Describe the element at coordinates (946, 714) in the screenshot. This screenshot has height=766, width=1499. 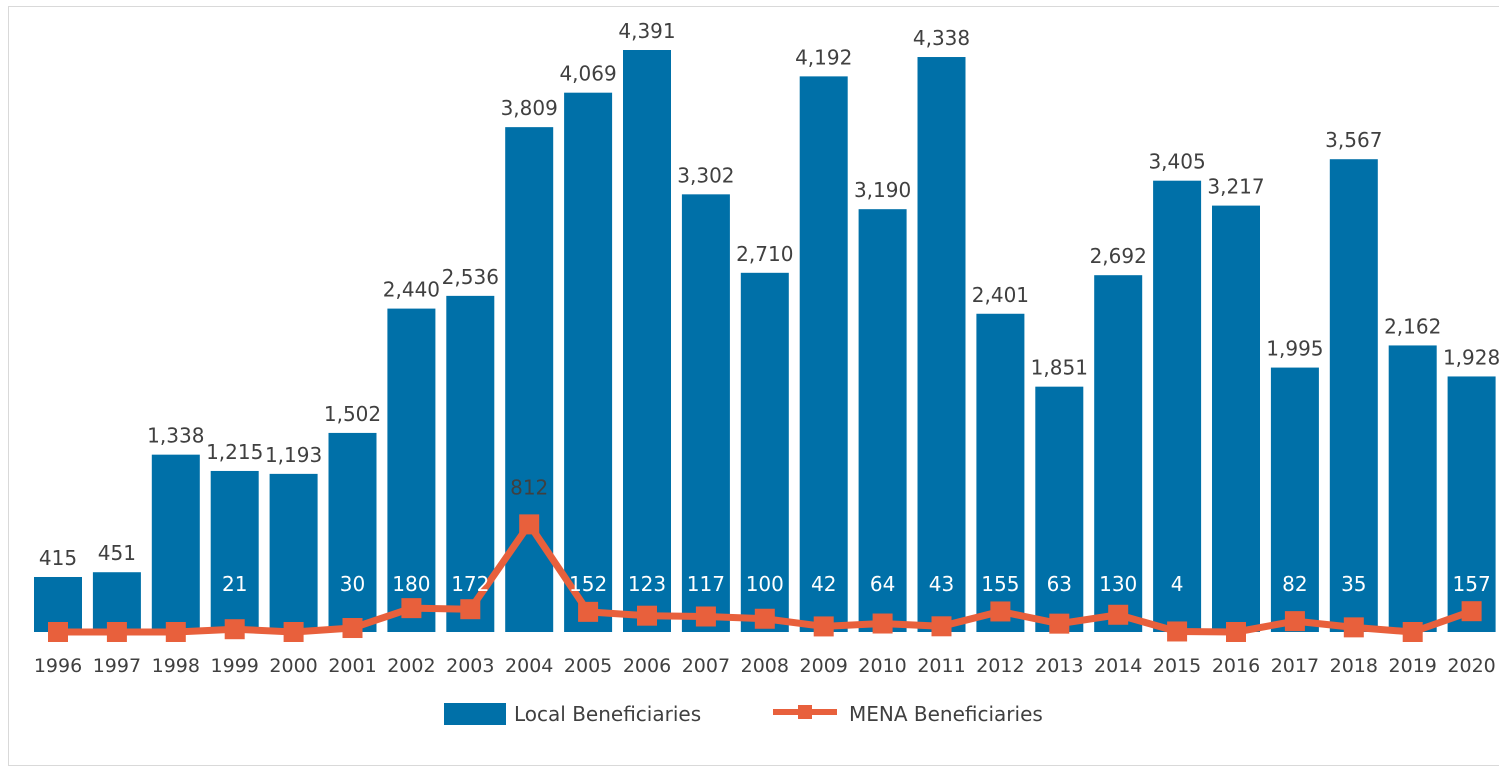
I see `legend-label-mena: MENA Beneficiaries` at that location.